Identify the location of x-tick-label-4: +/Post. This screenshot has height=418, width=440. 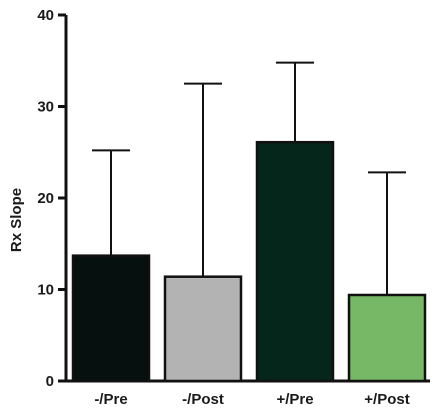
(386, 399).